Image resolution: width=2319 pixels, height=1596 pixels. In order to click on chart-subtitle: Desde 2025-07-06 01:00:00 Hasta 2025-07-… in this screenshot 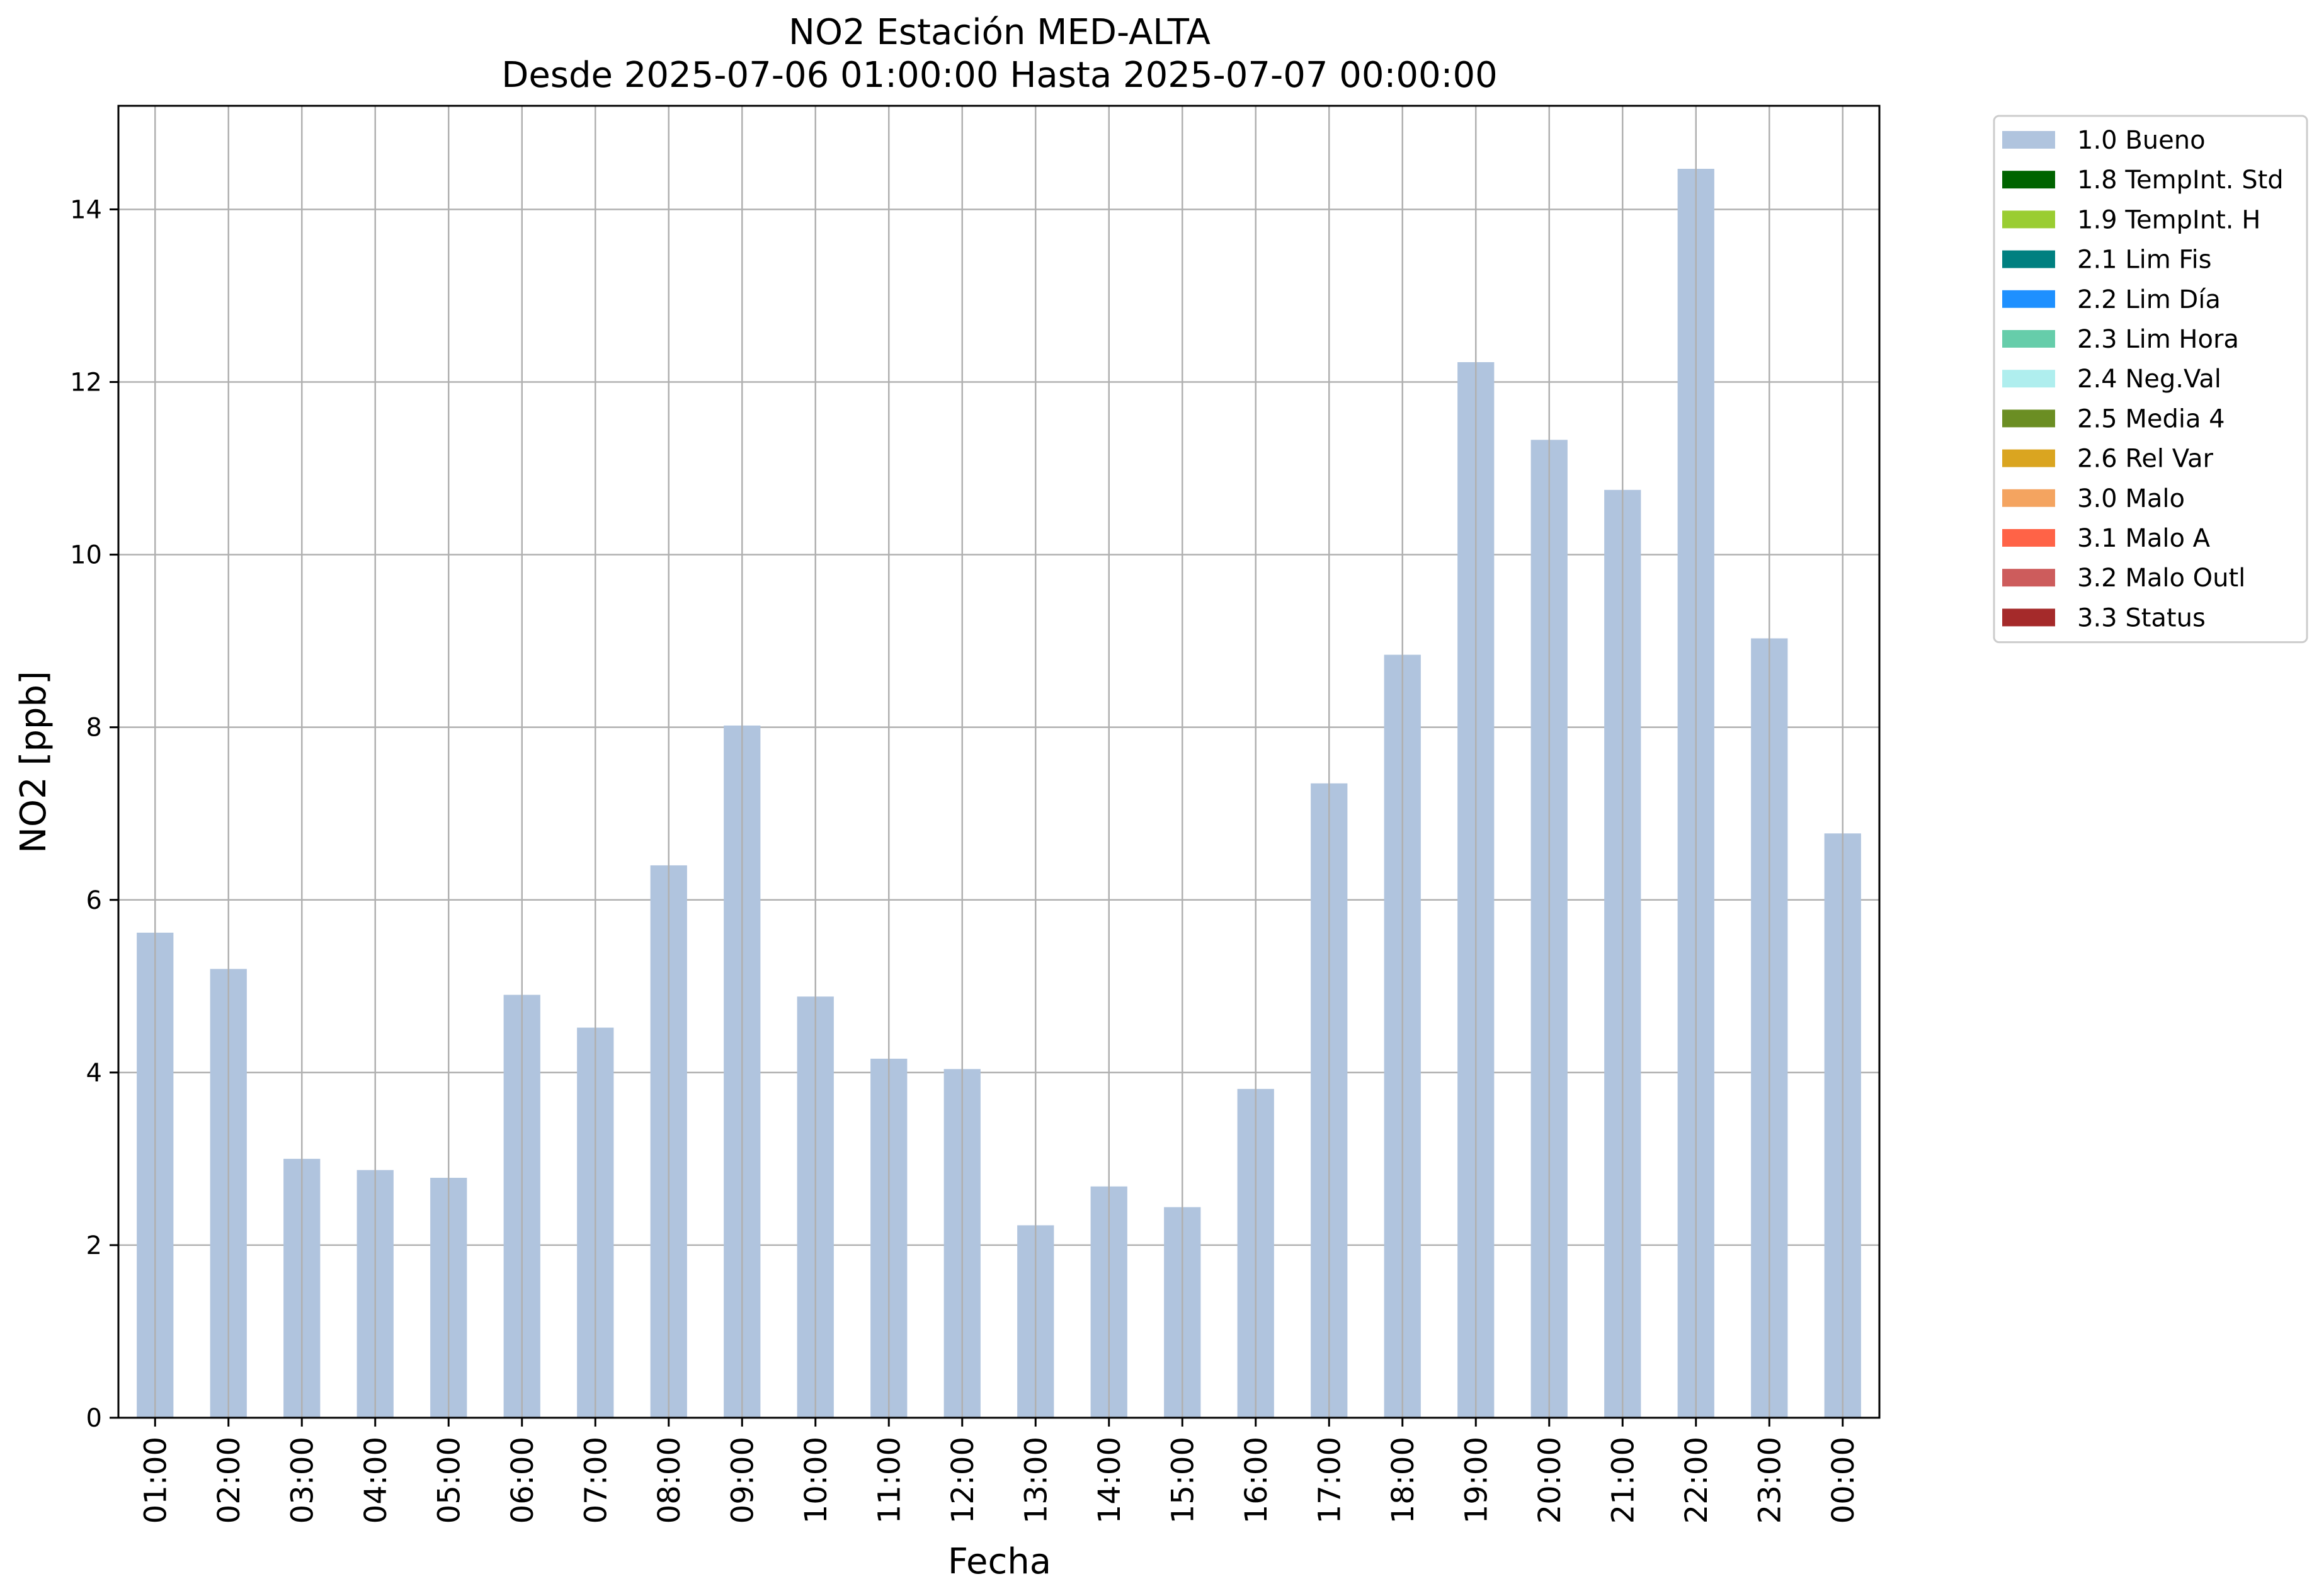, I will do `click(999, 75)`.